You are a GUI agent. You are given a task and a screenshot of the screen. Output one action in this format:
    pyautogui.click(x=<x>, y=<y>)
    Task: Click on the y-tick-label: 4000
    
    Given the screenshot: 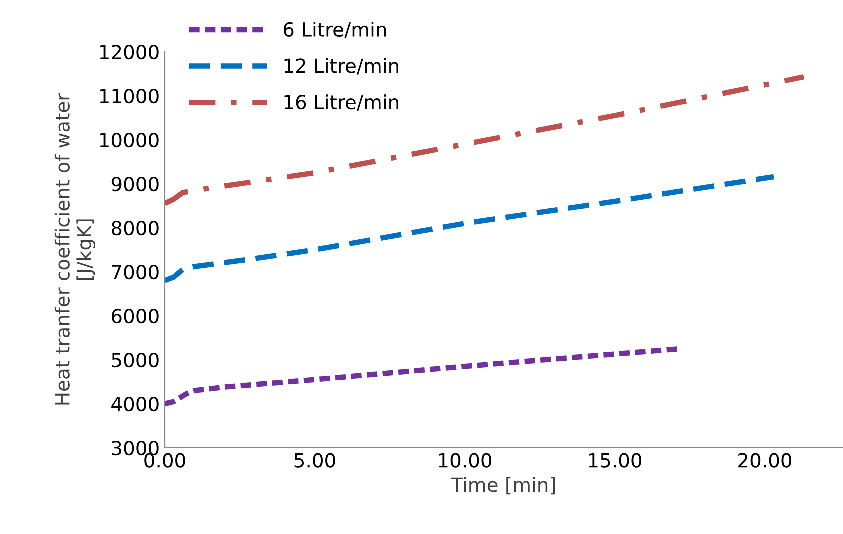 What is the action you would take?
    pyautogui.click(x=135, y=404)
    